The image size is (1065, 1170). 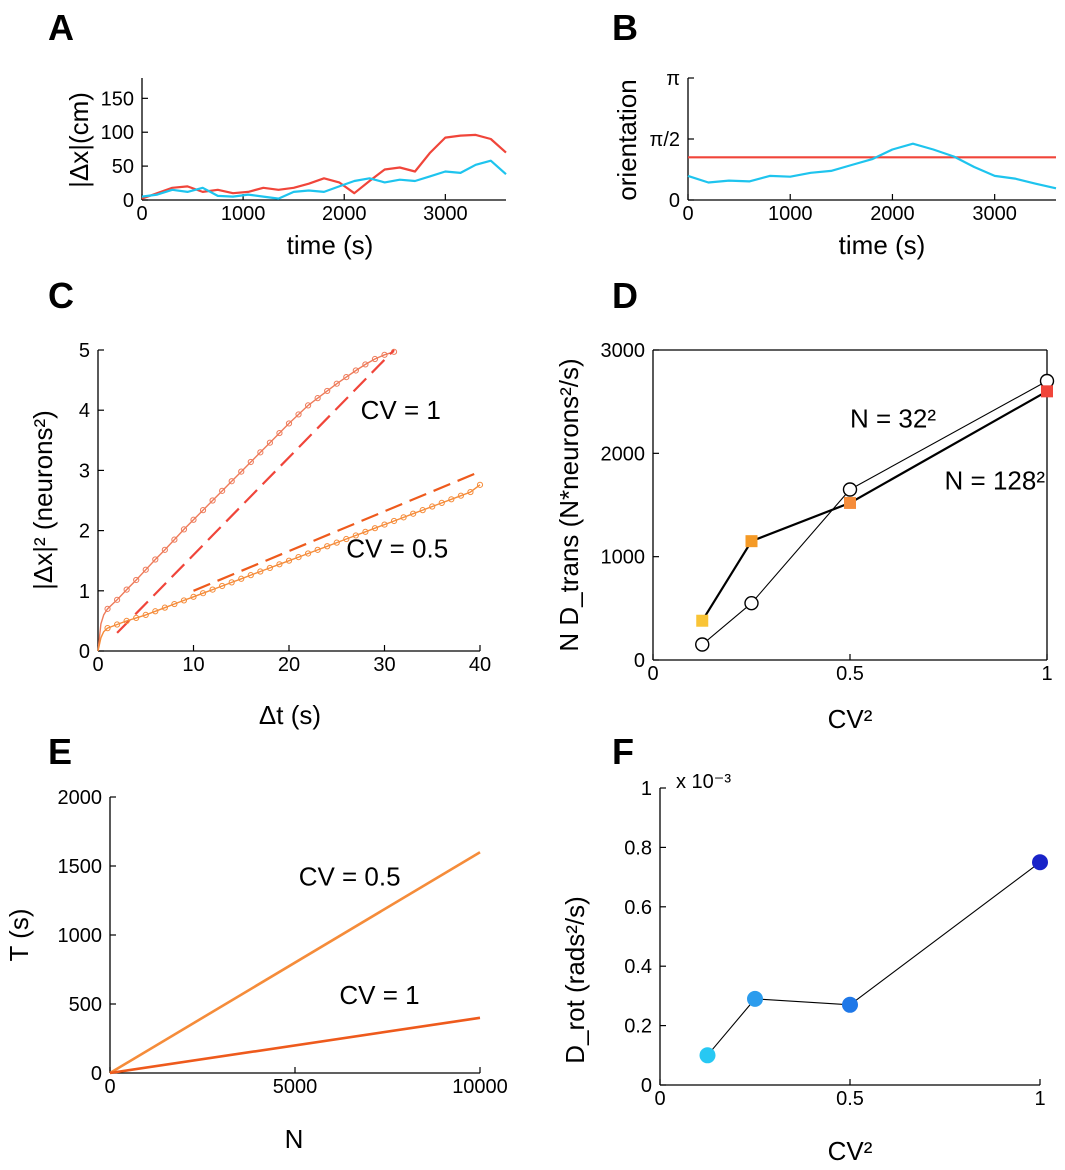 I want to click on panel-f-ylabel: D_rot (rads²/s), so click(x=575, y=980).